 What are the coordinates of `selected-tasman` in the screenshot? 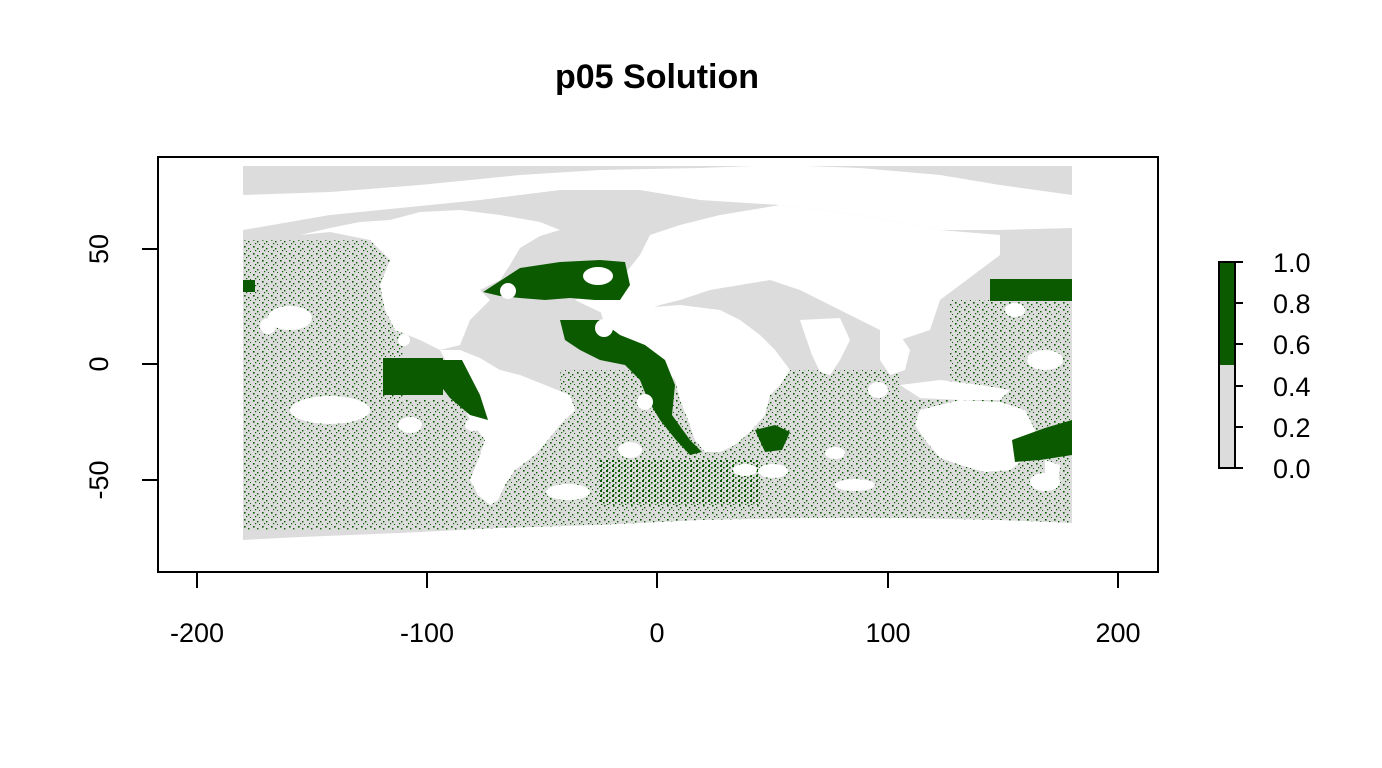 It's located at (1042, 441).